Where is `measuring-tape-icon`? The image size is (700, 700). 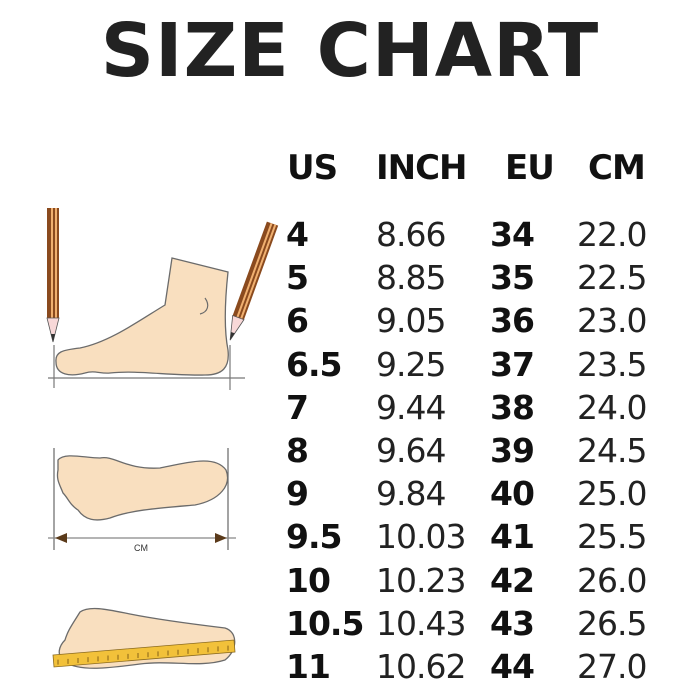 measuring-tape-icon is located at coordinates (144, 653).